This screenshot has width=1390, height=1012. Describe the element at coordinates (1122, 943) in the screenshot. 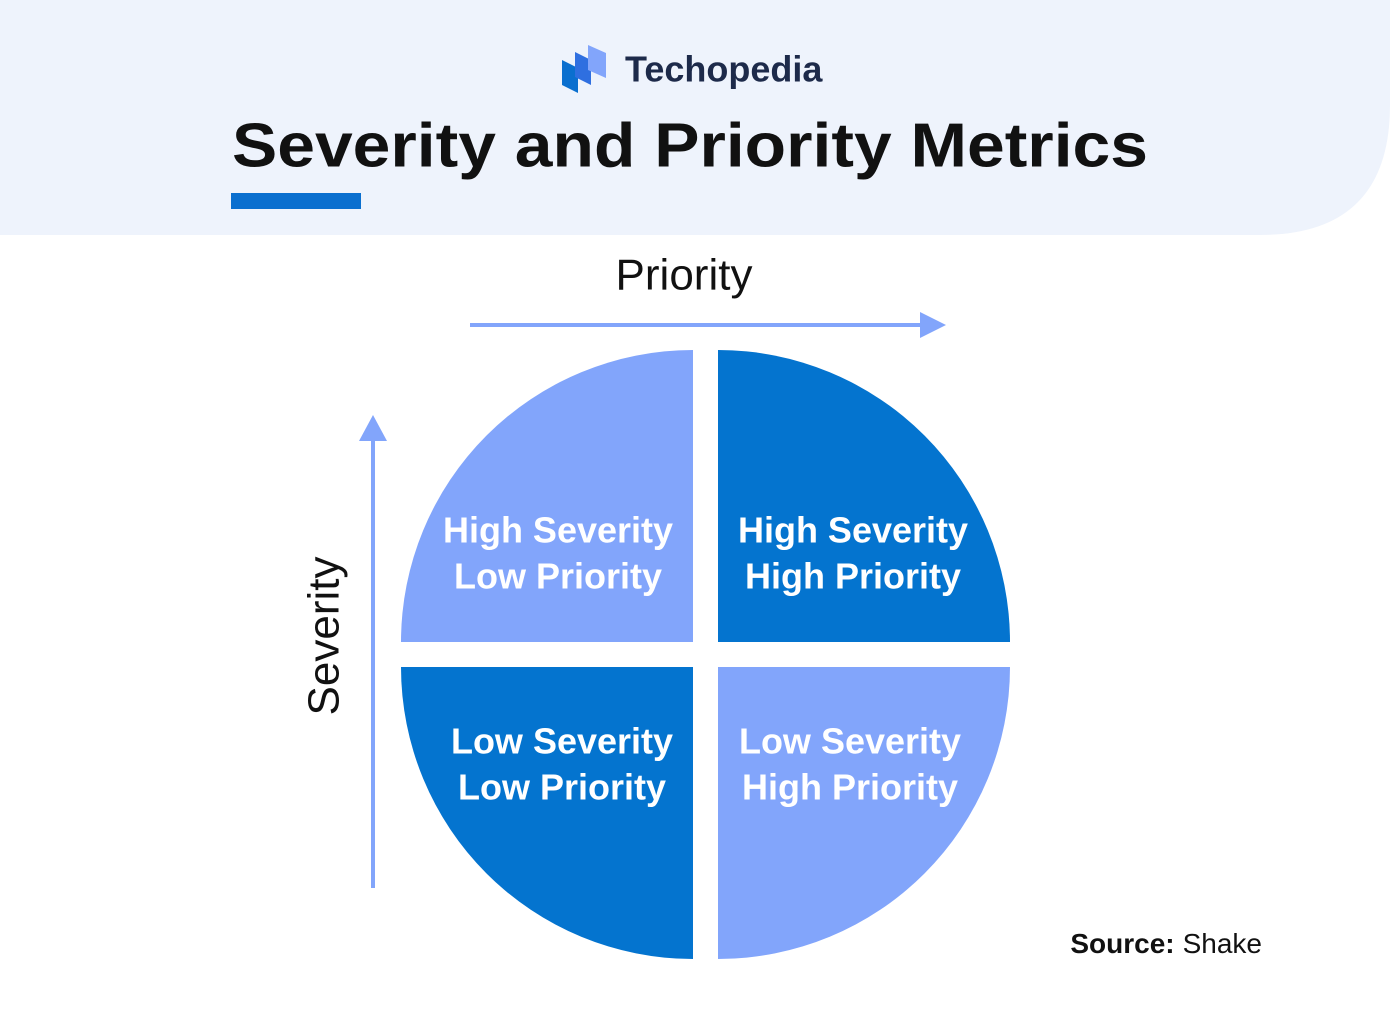

I see `source-label: Source:` at that location.